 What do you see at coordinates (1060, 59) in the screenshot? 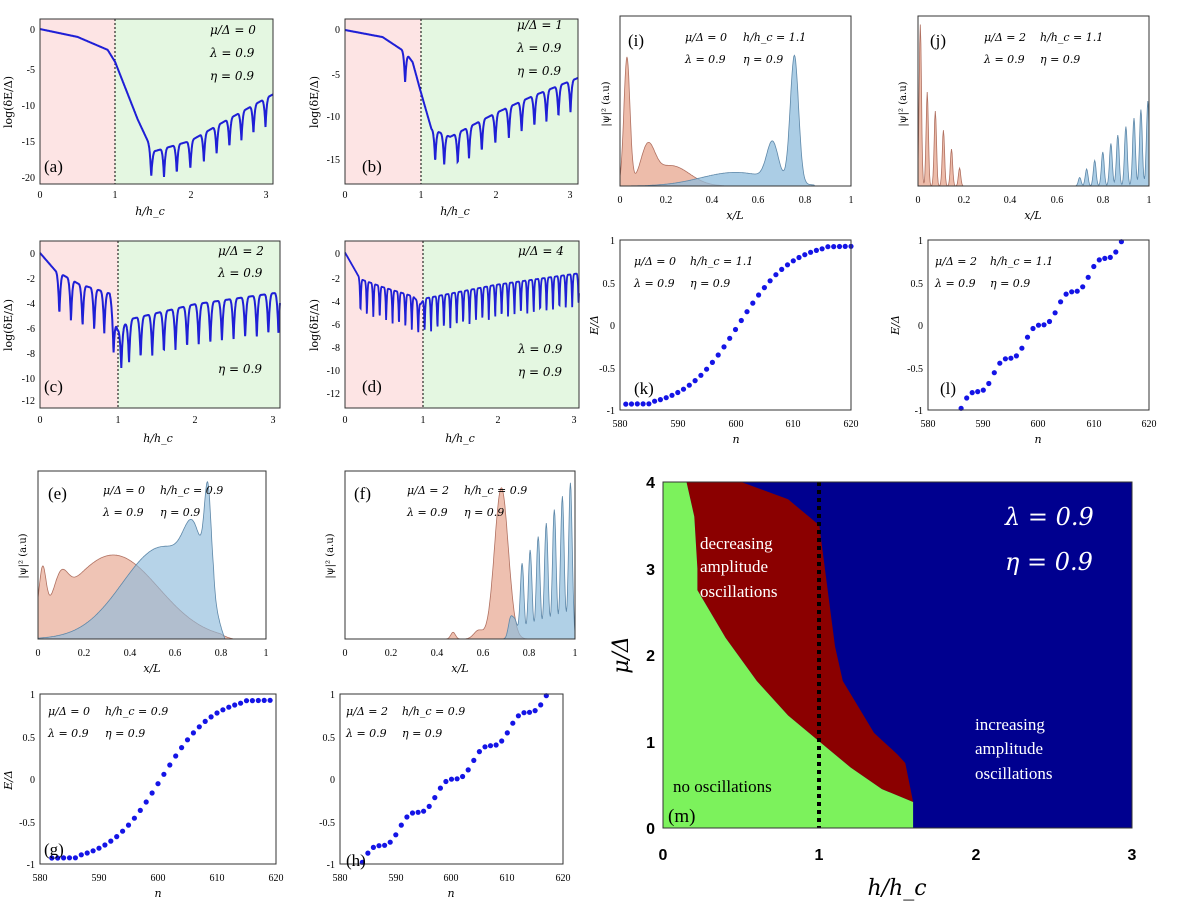
I see `j-eta: η = 0.9` at bounding box center [1060, 59].